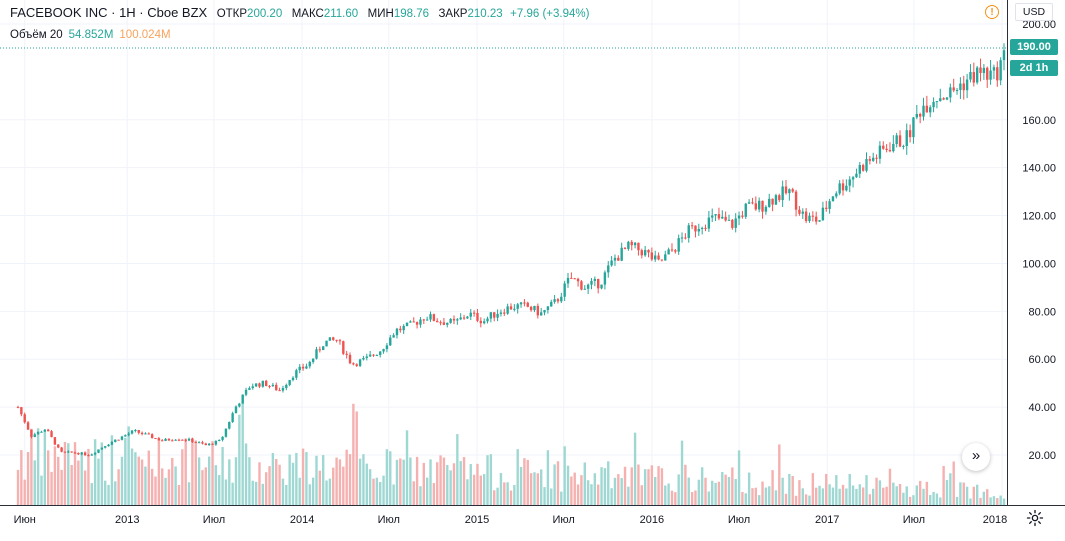 This screenshot has height=541, width=1065. Describe the element at coordinates (214, 520) in the screenshot. I see `x-tick-label: Июл` at that location.